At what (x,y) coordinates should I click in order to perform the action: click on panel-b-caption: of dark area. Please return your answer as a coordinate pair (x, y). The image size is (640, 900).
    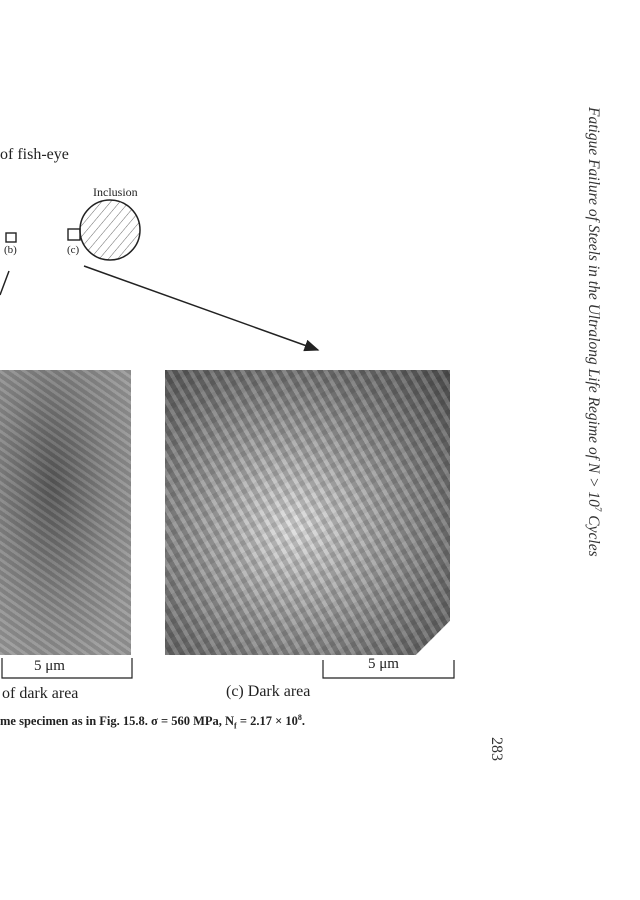
    Looking at the image, I should click on (40, 693).